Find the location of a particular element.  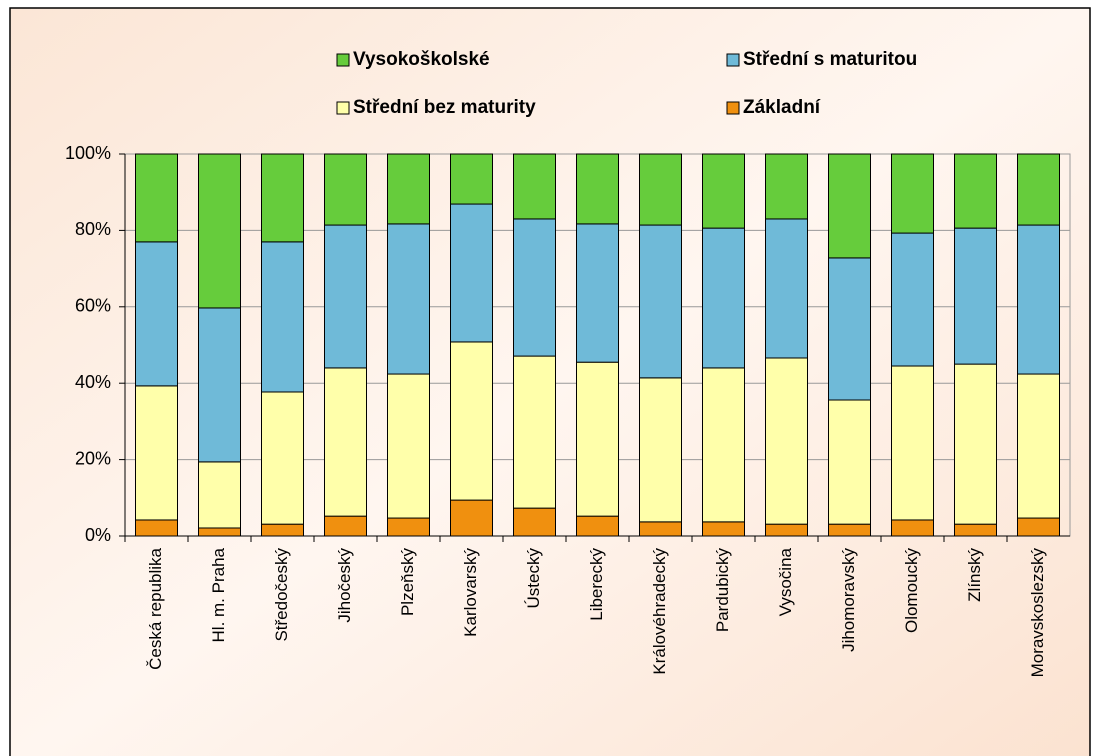

y-tick-label: 60% is located at coordinates (93, 306).